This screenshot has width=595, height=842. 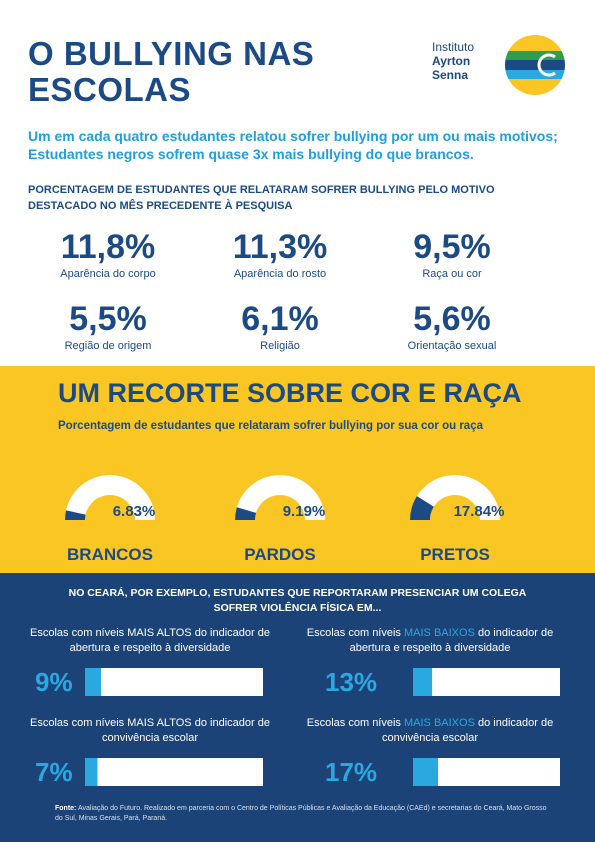 What do you see at coordinates (351, 682) in the screenshot?
I see `bar-value-label: 13%` at bounding box center [351, 682].